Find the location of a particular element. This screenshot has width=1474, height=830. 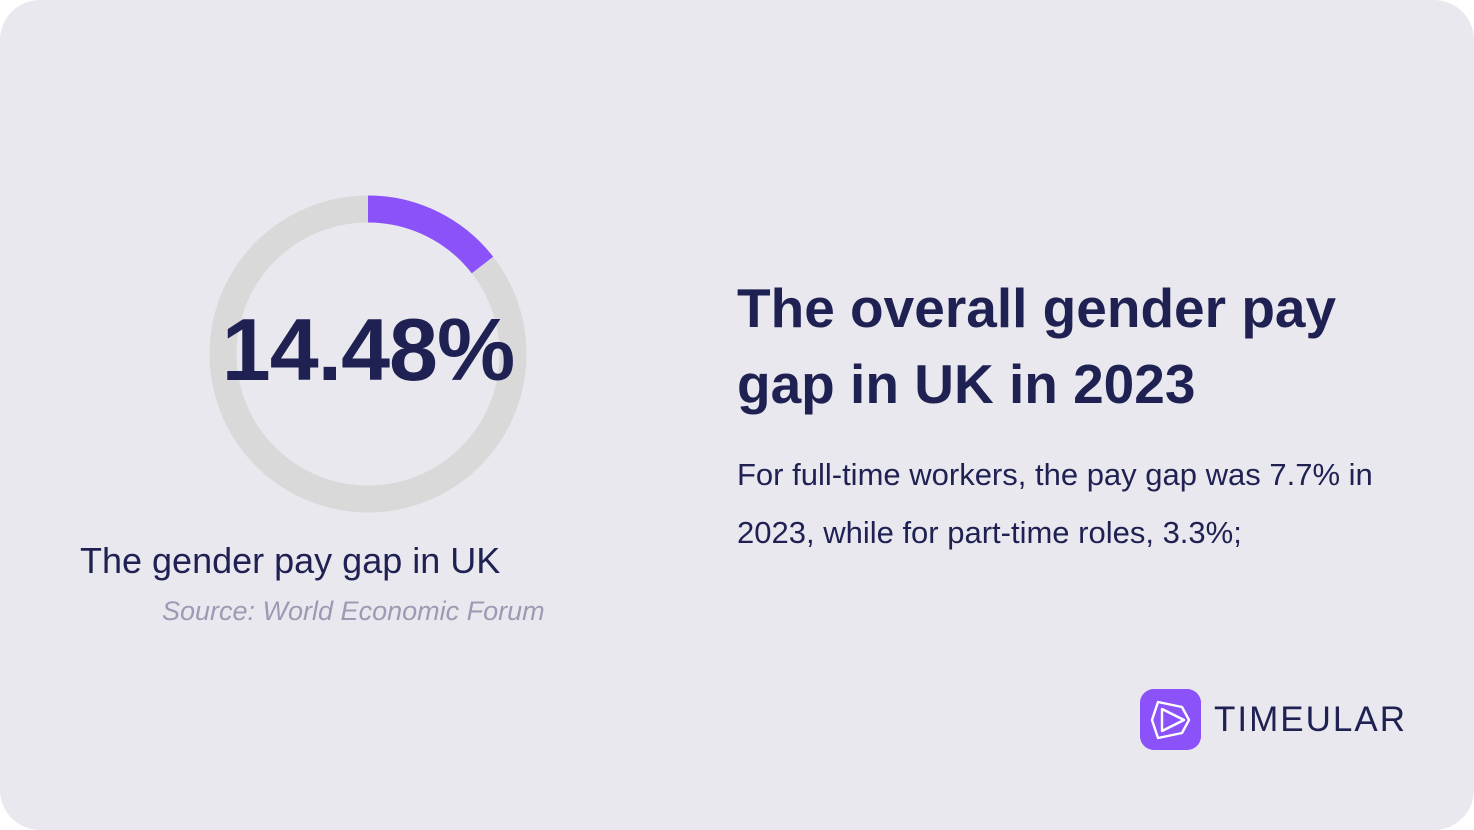

pay-gap-value: 14.48% is located at coordinates (368, 349).